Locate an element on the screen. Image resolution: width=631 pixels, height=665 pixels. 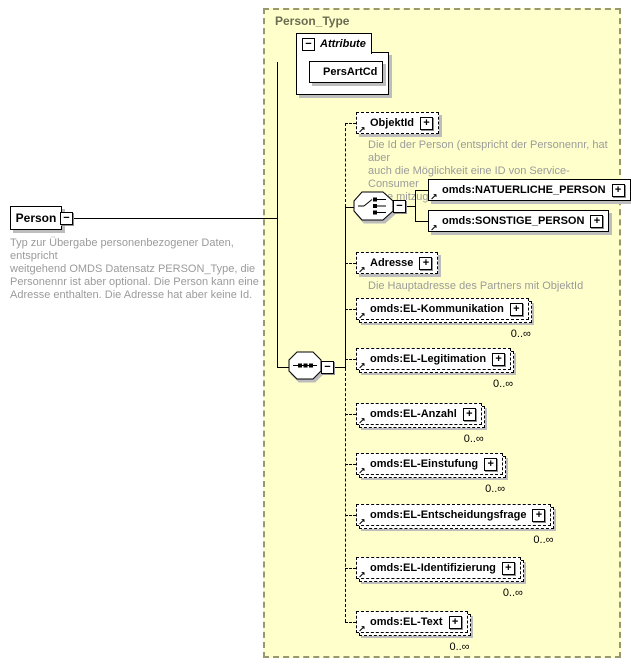
attributes-tab: − Attribute is located at coordinates (334, 43).